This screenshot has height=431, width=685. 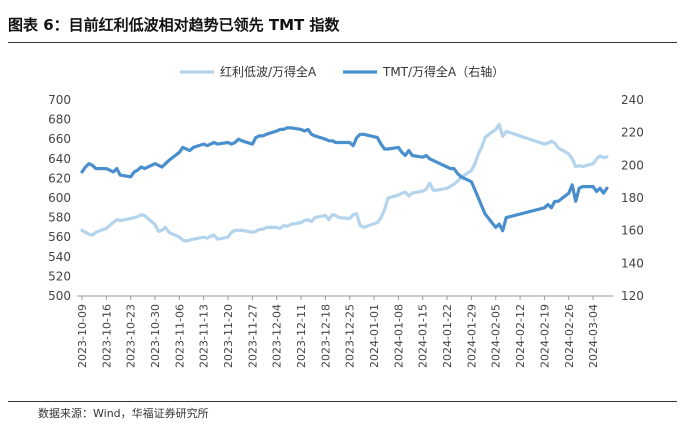 What do you see at coordinates (632, 100) in the screenshot?
I see `y-right-tick-label: 240` at bounding box center [632, 100].